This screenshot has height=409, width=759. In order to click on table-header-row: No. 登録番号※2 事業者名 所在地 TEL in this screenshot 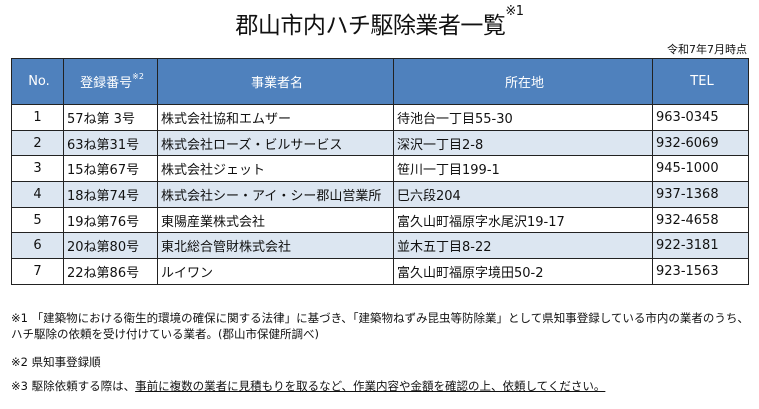, I will do `click(380, 81)`.